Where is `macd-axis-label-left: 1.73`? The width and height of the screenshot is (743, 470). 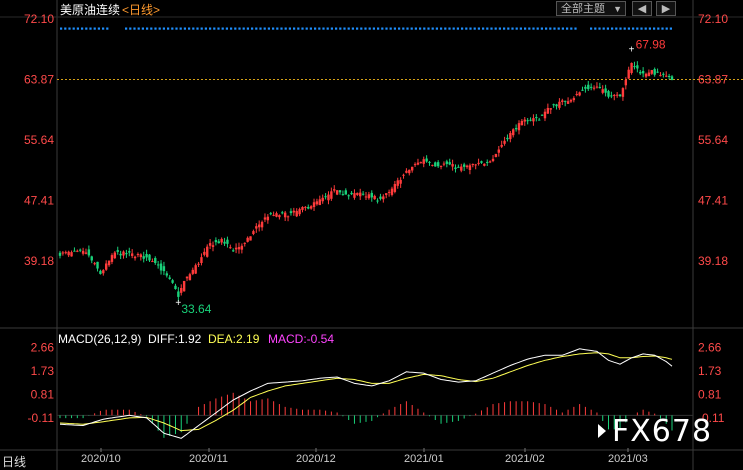
macd-axis-label-left: 1.73 is located at coordinates (43, 371).